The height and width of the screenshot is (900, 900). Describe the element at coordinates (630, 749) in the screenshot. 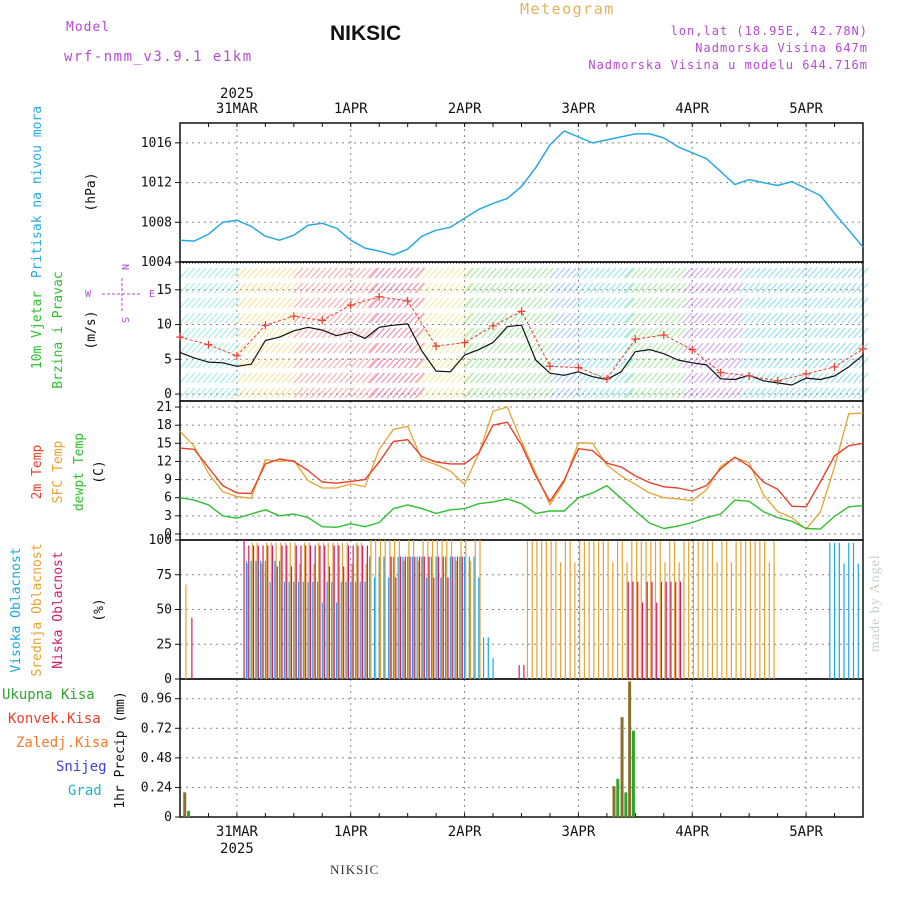

I see `precip-bar` at that location.